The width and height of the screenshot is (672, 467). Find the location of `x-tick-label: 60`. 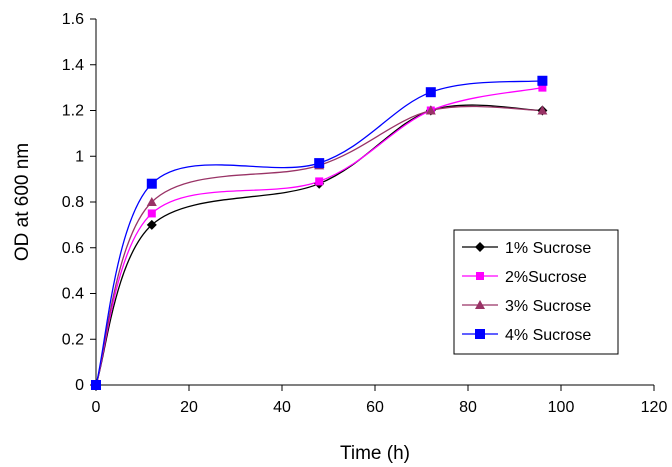

x-tick-label: 60 is located at coordinates (375, 407).